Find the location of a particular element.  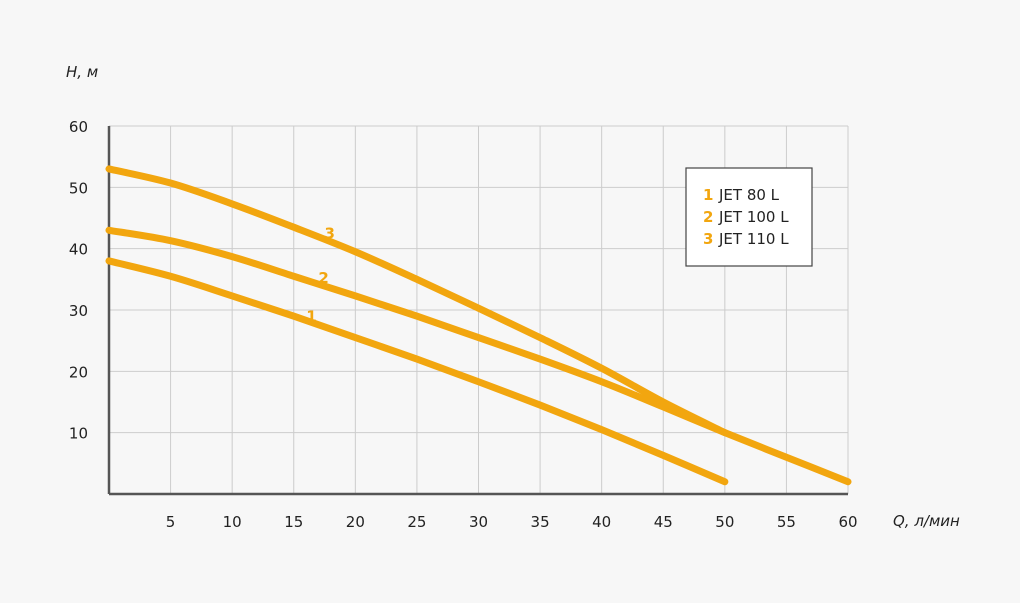

legend: 1 JET 80 L 2 JET 100 L 3 JET 110 L is located at coordinates (749, 217).